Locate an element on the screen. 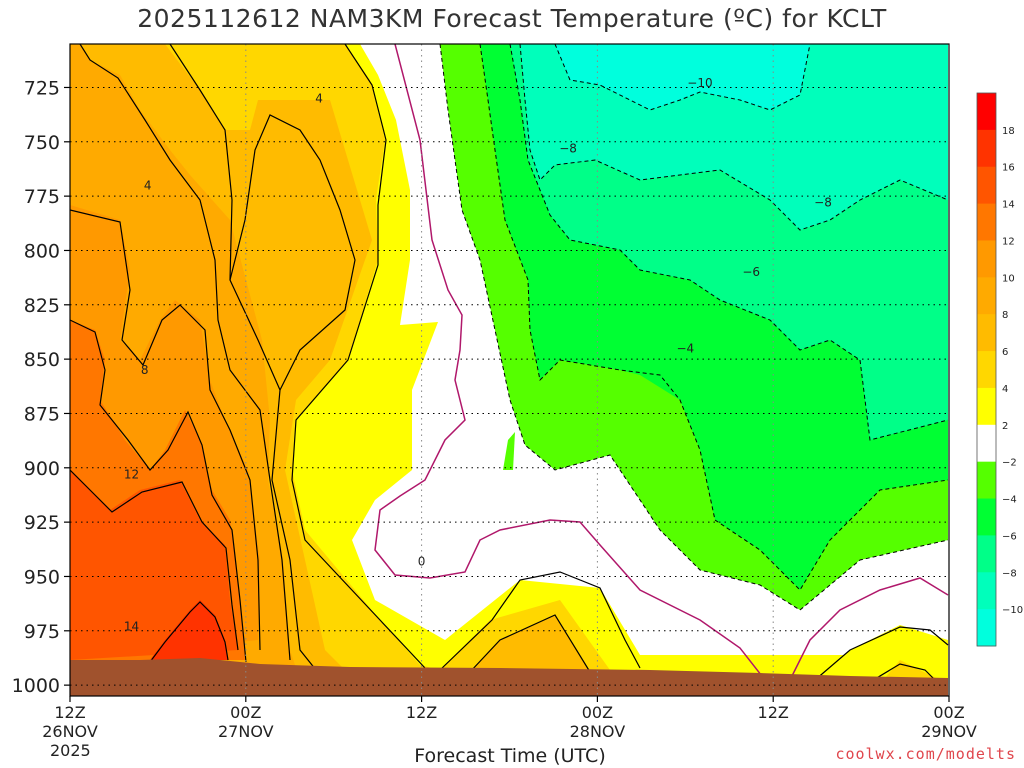  contour-label: −4 is located at coordinates (685, 348).